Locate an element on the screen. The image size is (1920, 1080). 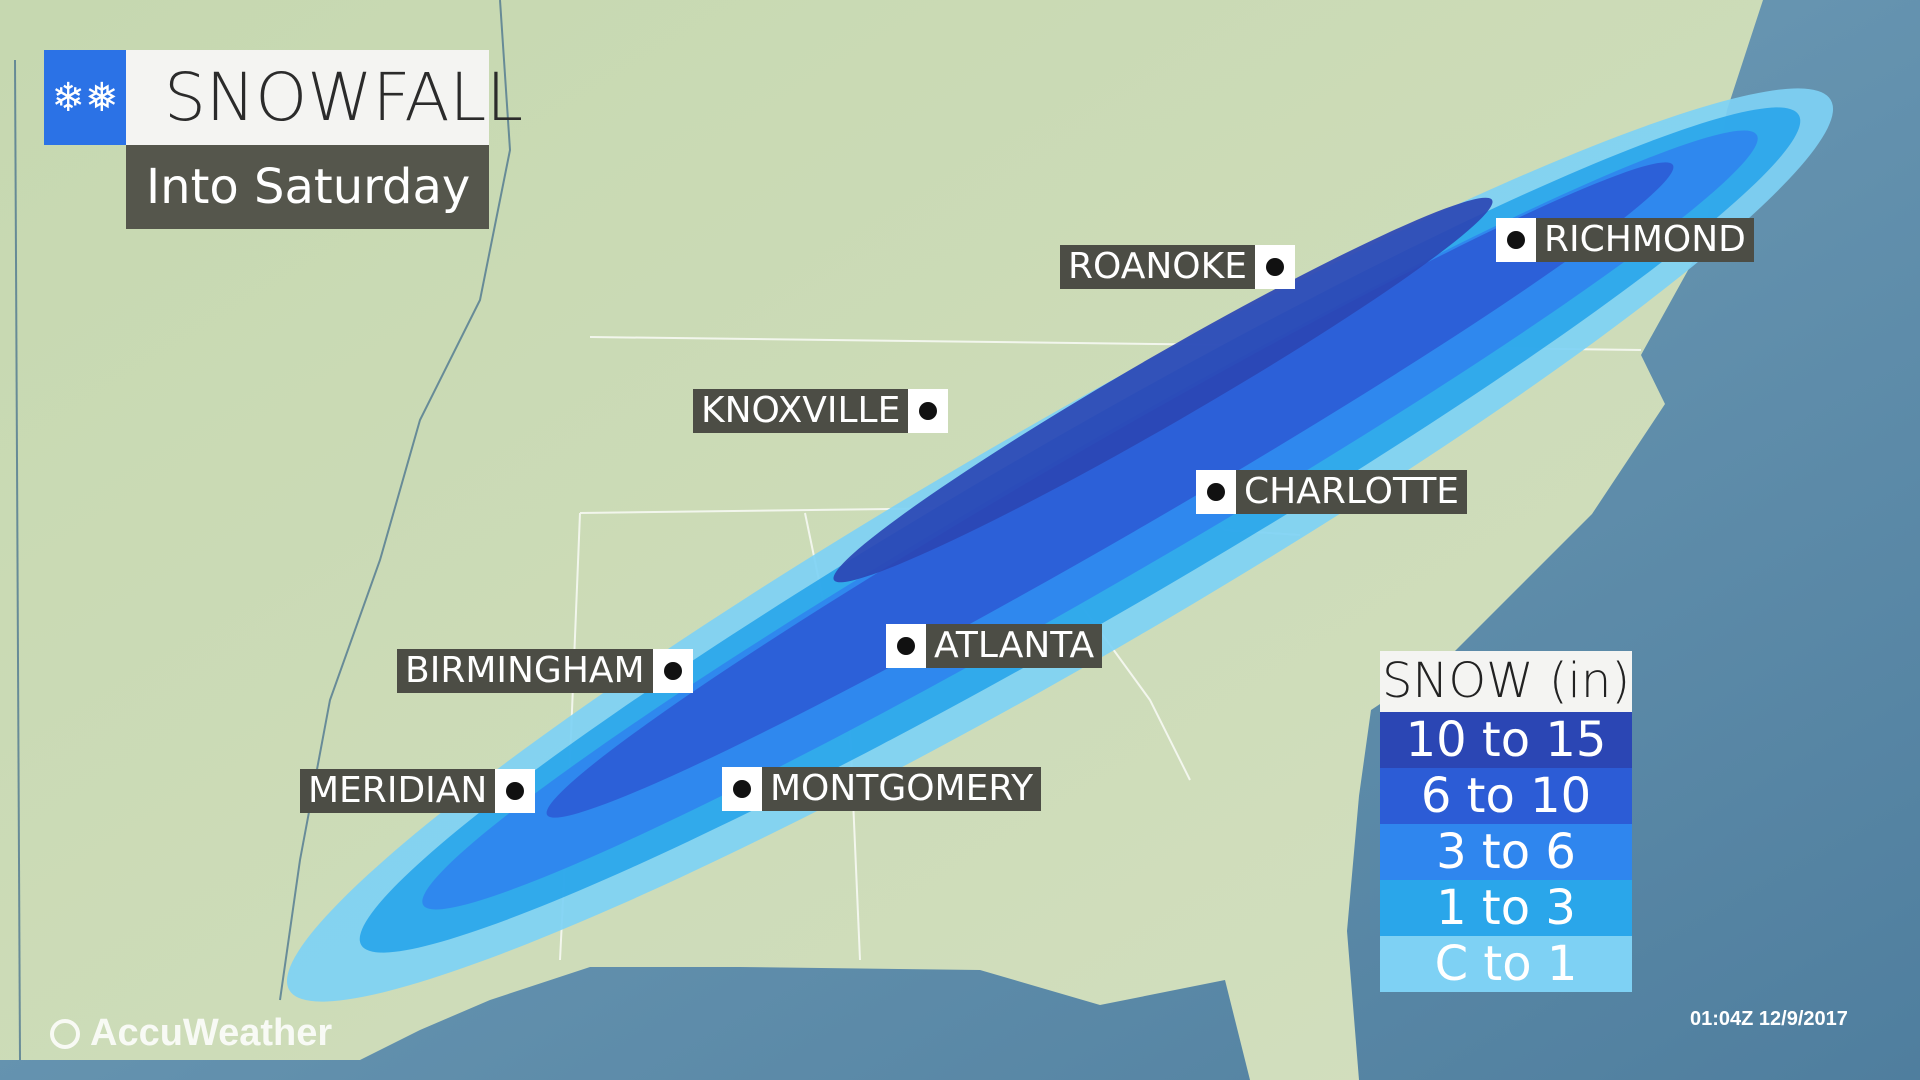
city-name: RICHMOND is located at coordinates (1645, 240).